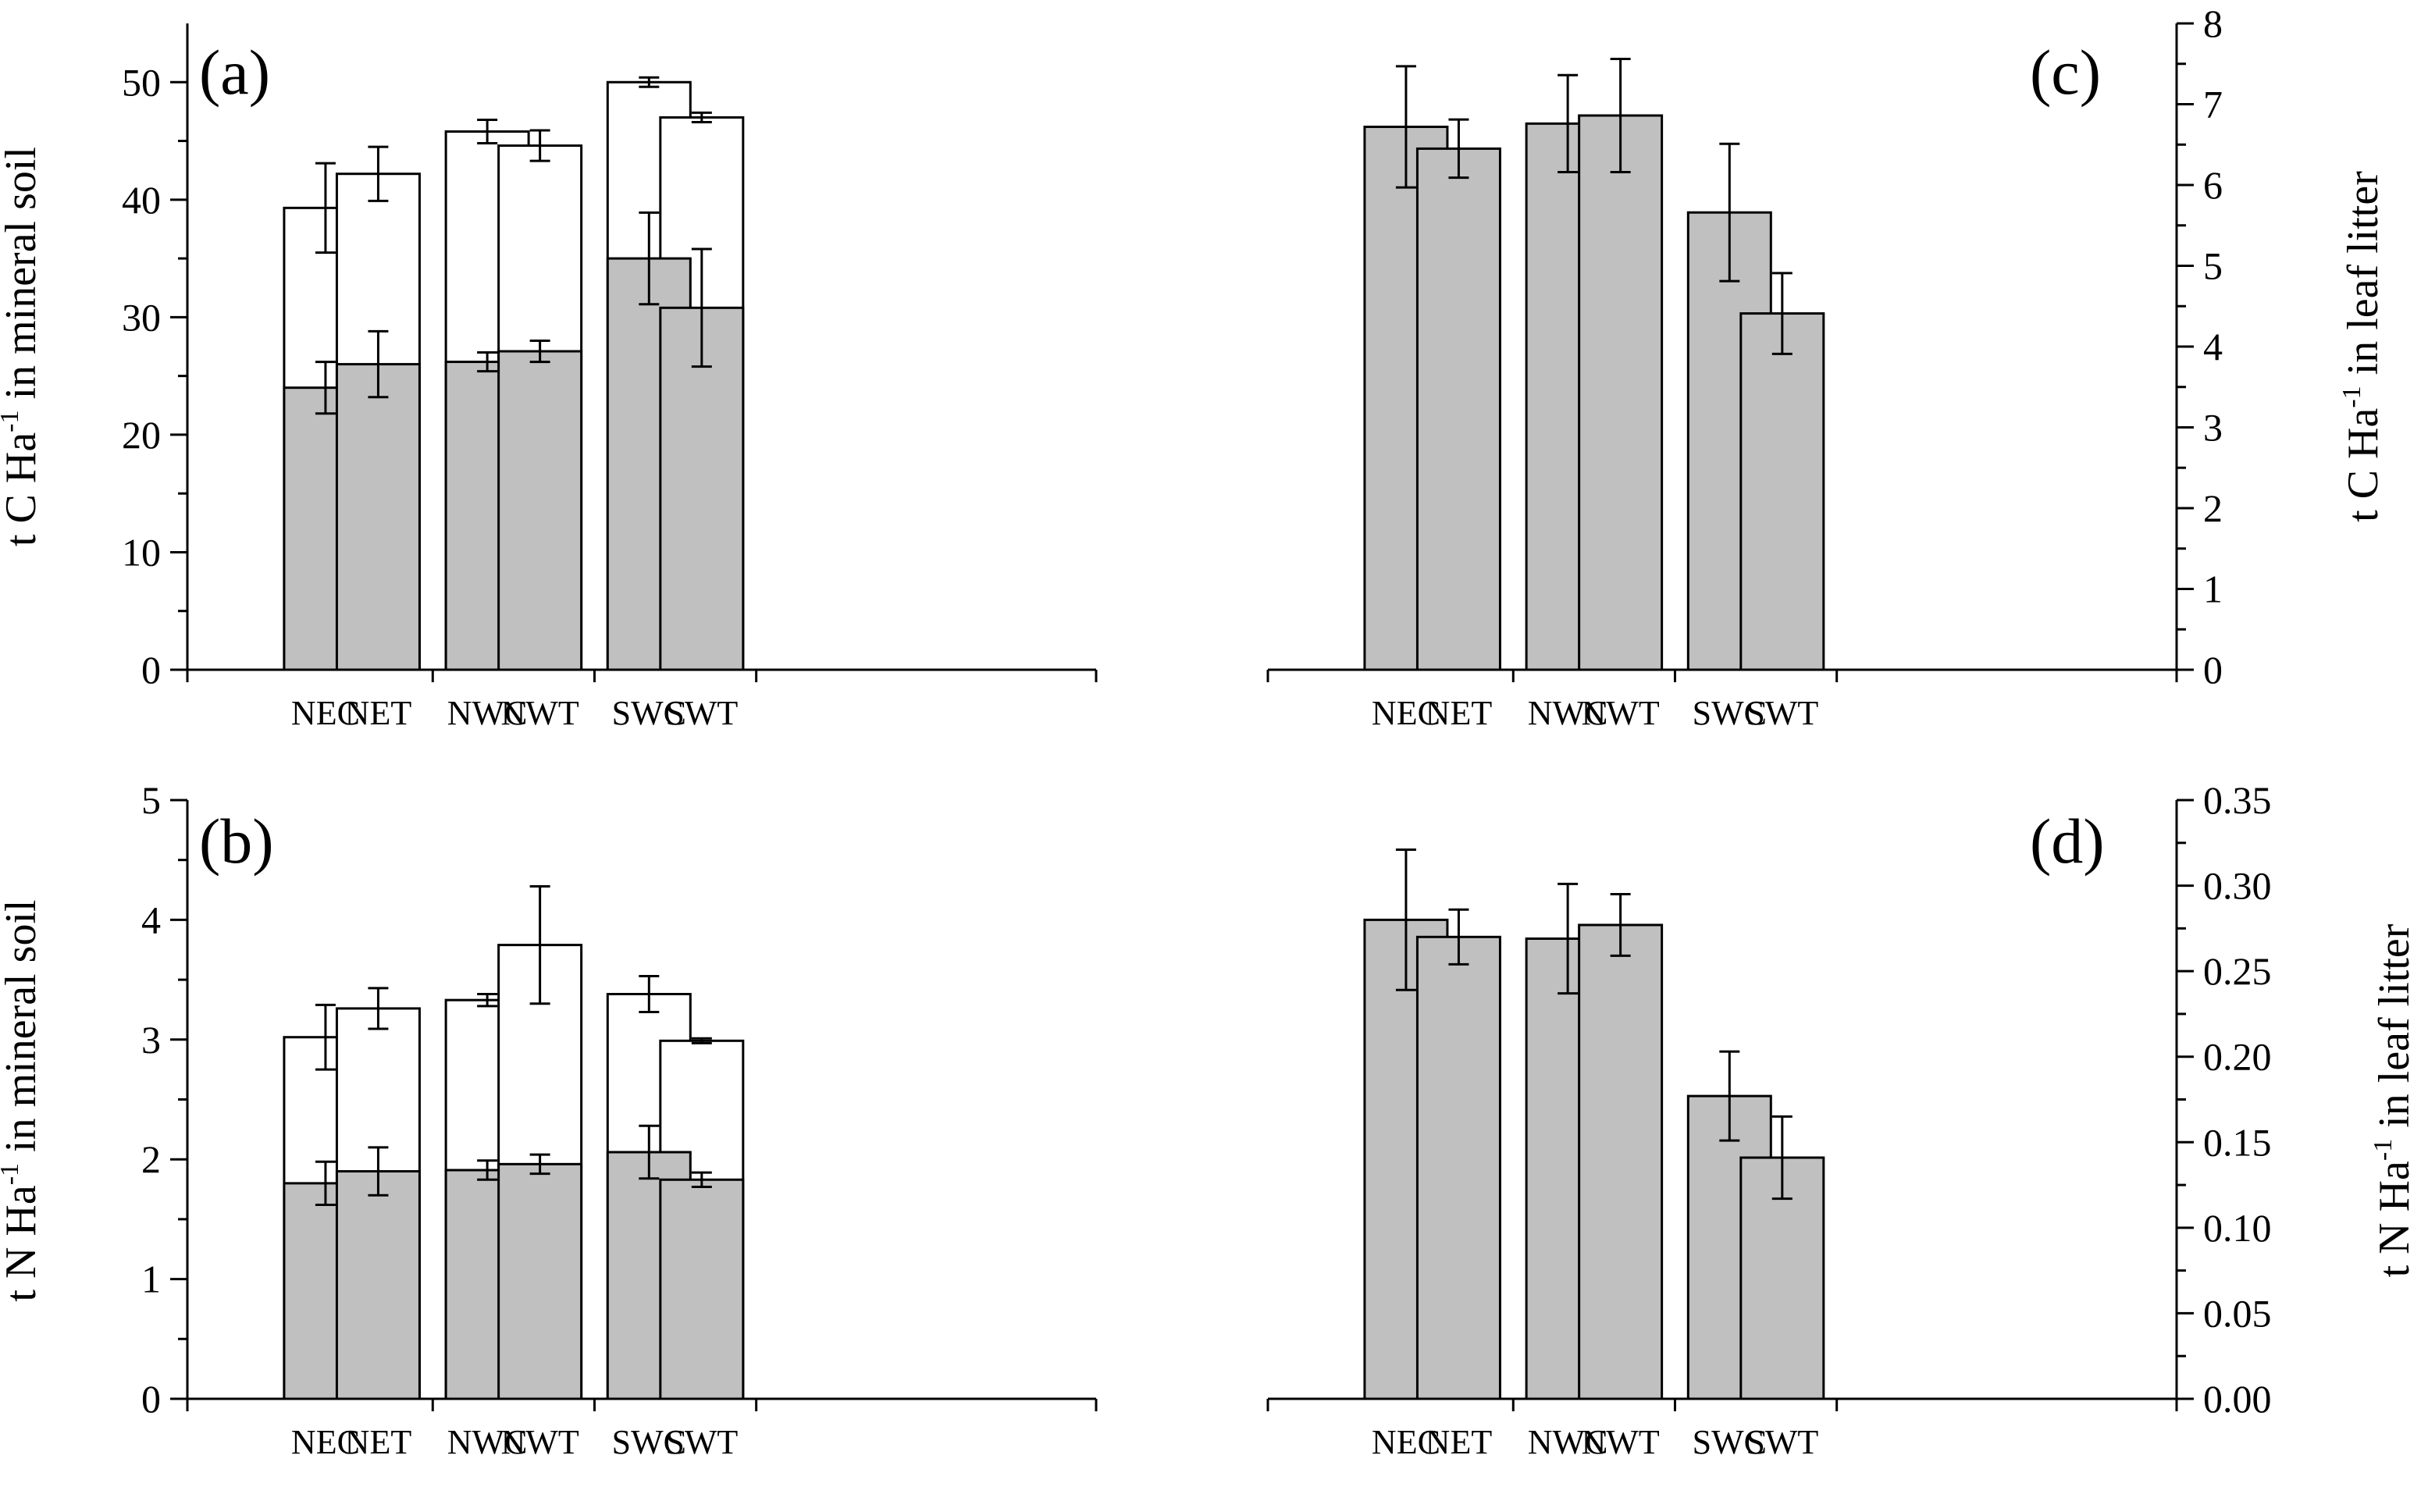 The height and width of the screenshot is (1512, 2428). I want to click on y-tick-label: 20, so click(141, 435).